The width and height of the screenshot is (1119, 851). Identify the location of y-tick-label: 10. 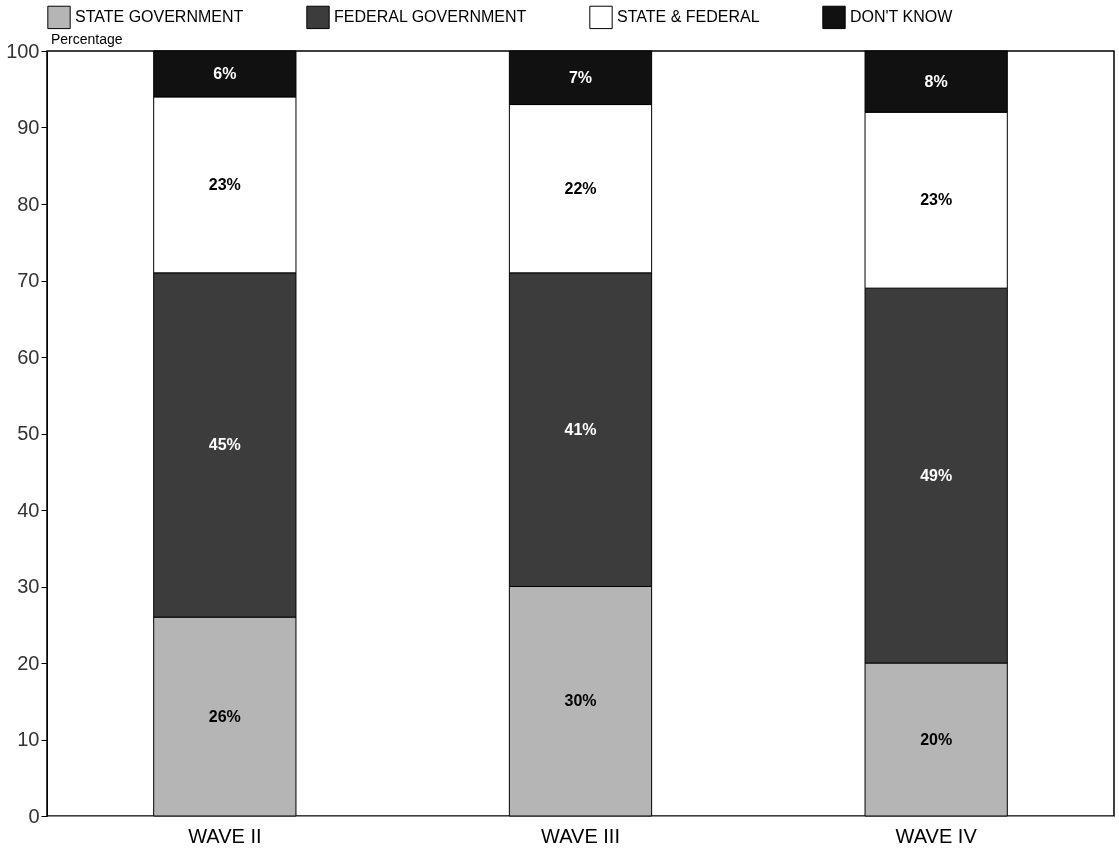
(28, 739).